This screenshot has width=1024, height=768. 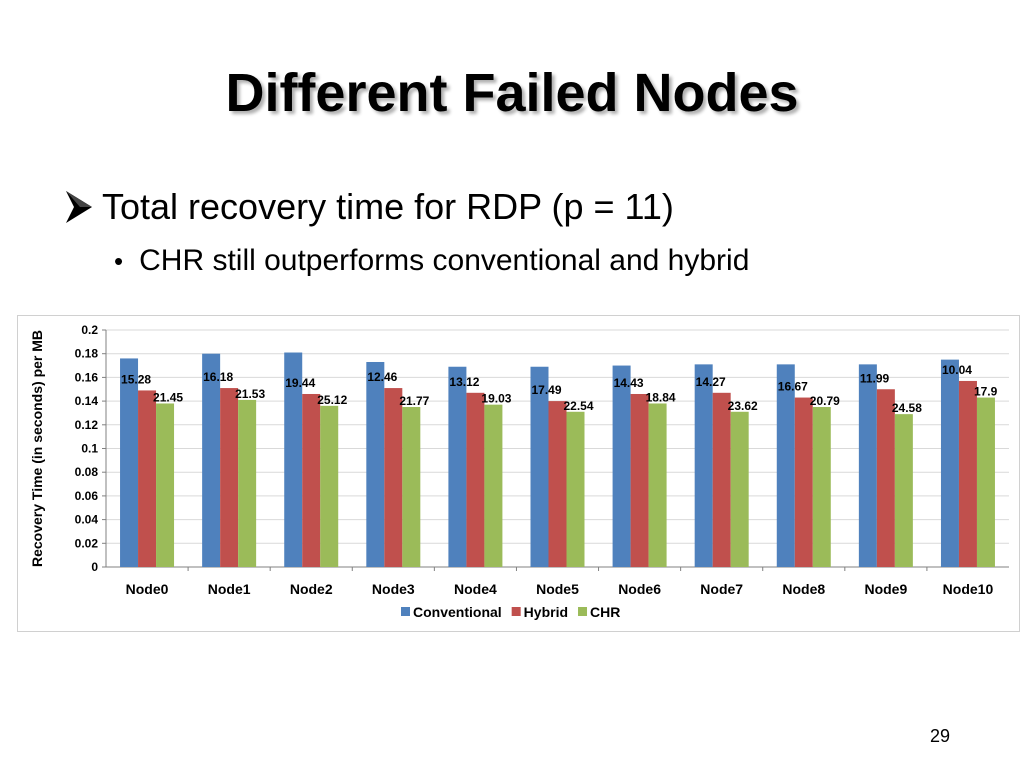 What do you see at coordinates (405, 611) in the screenshot?
I see `legend-swatch-conventional` at bounding box center [405, 611].